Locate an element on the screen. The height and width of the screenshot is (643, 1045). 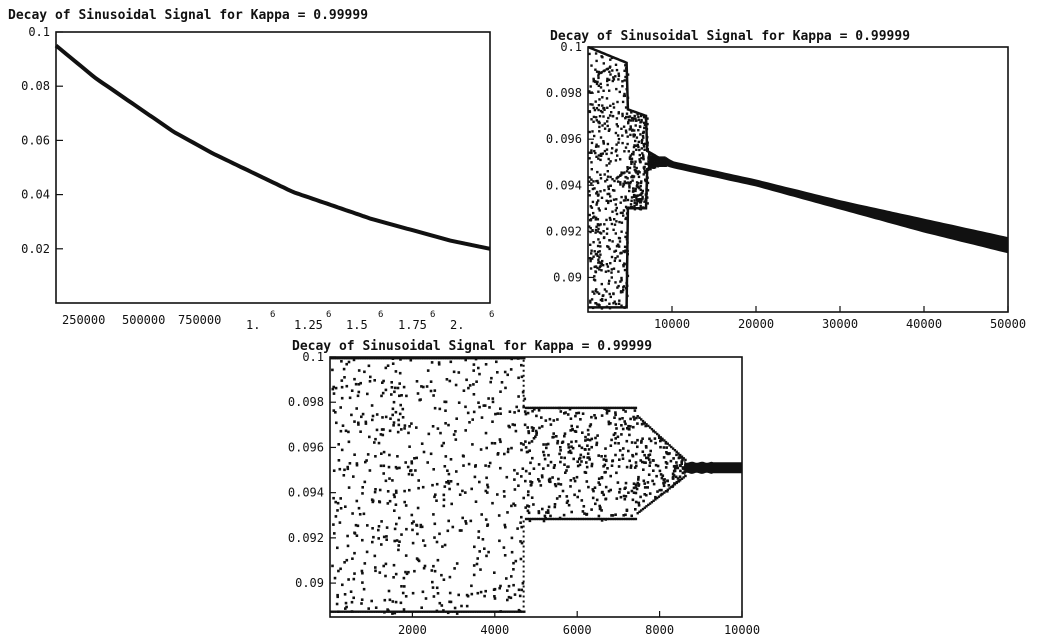
x-tick-label: 50000 is located at coordinates (1008, 324).